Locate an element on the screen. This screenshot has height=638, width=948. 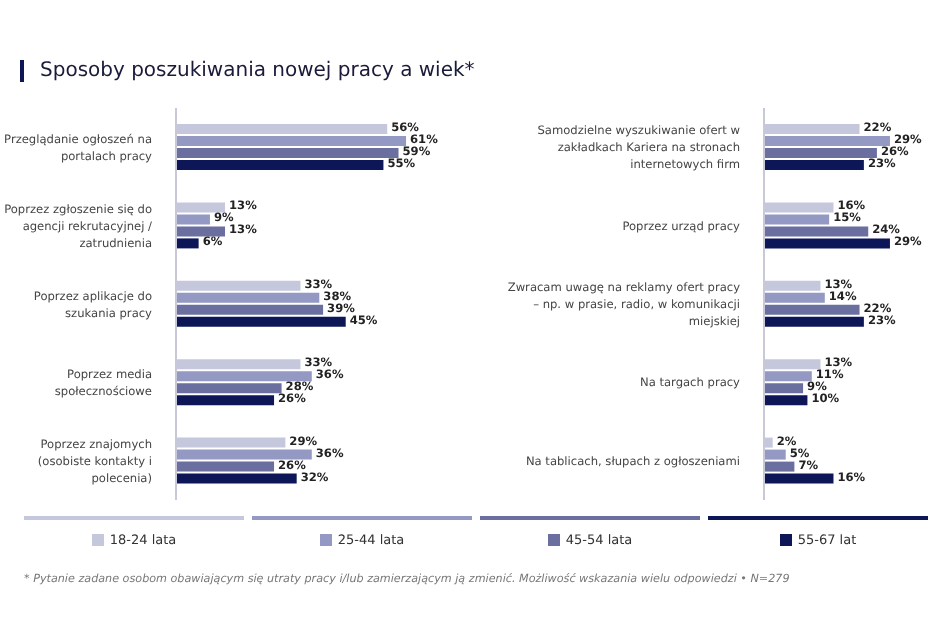
chart-title: Sposoby poszukiwania nowej pracy a wiek* is located at coordinates (257, 71).